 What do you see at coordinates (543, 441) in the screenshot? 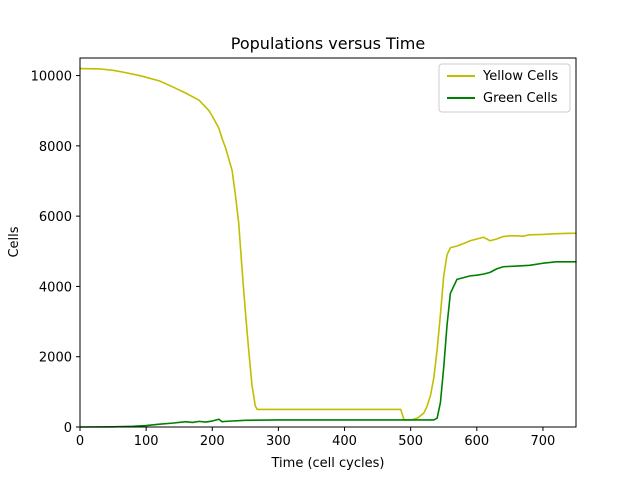
I see `x-tick-label: 700` at bounding box center [543, 441].